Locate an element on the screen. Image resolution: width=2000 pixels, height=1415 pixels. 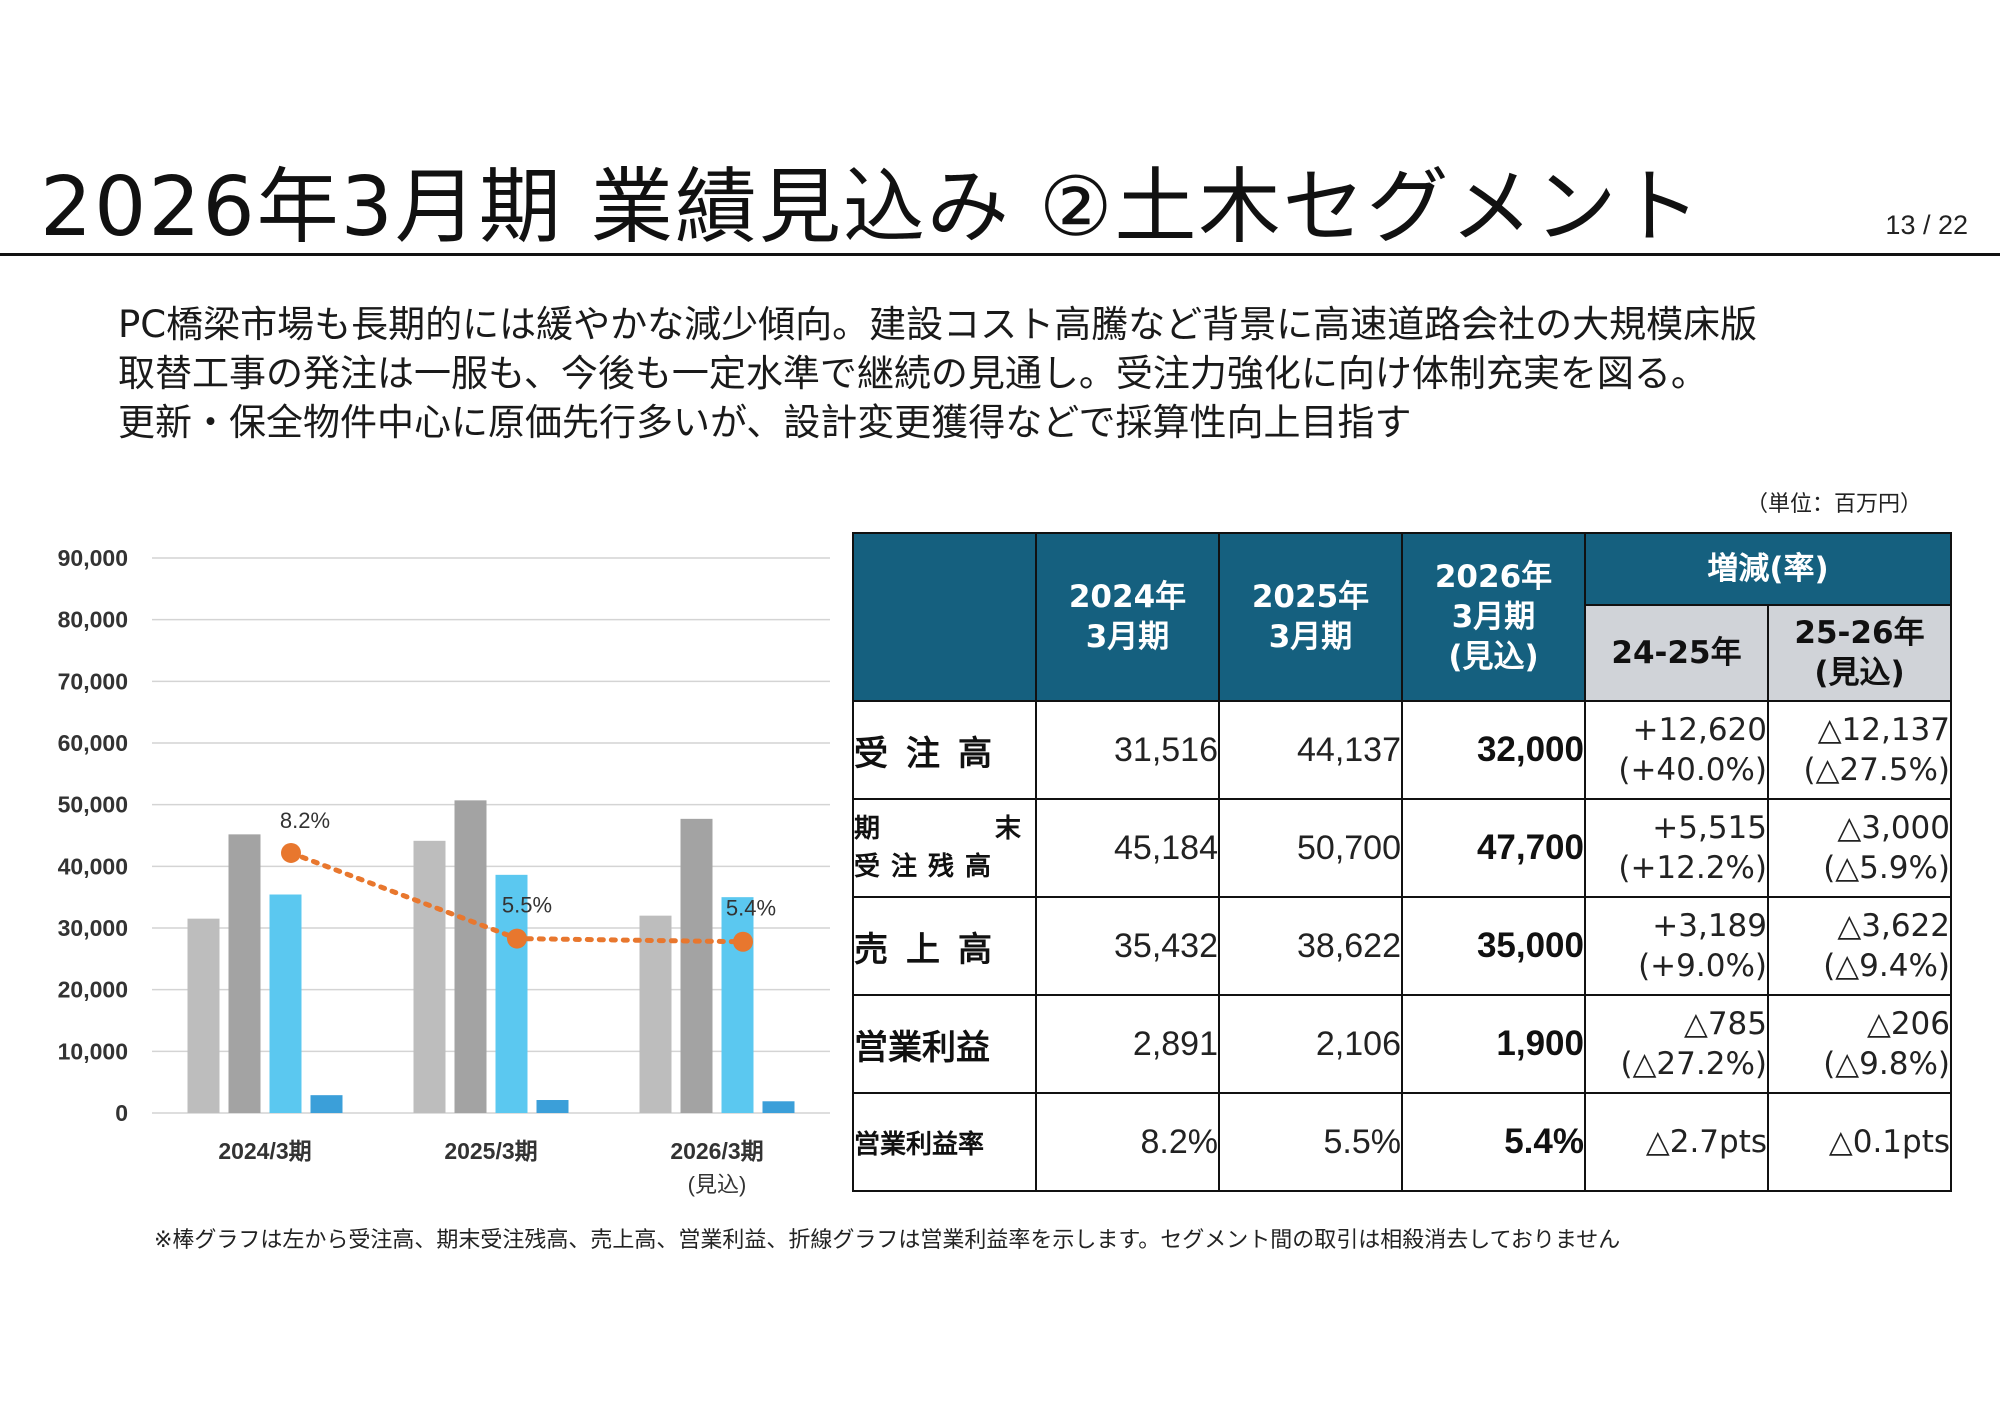
y-tick-label: 20,000 is located at coordinates (93, 990).